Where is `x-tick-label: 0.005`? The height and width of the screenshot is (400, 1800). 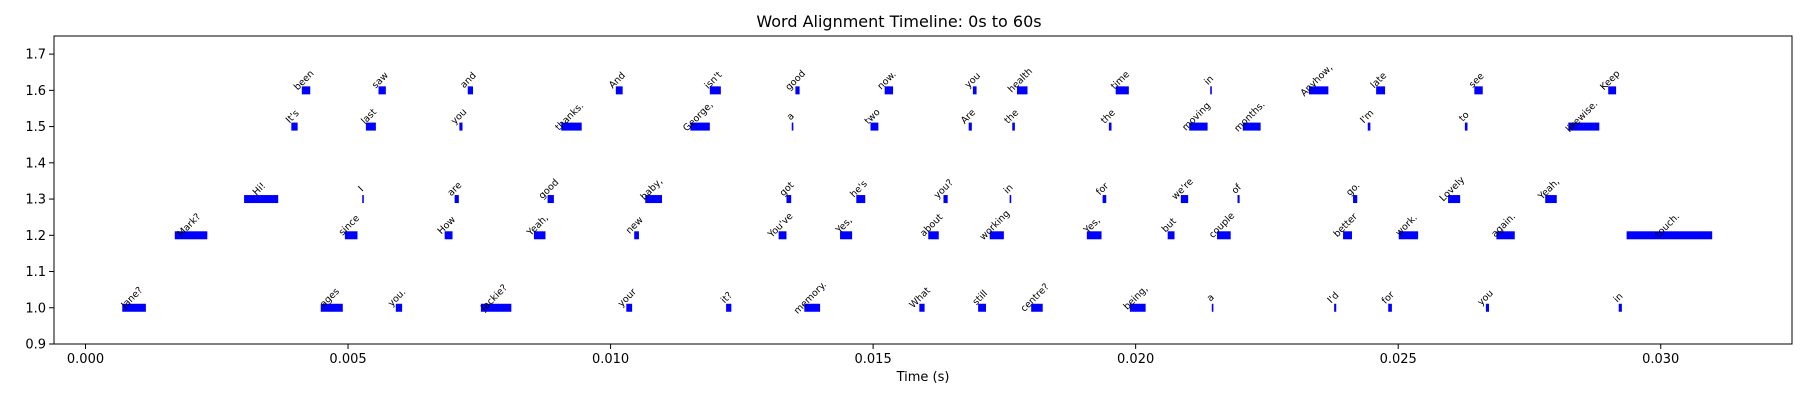 x-tick-label: 0.005 is located at coordinates (347, 359).